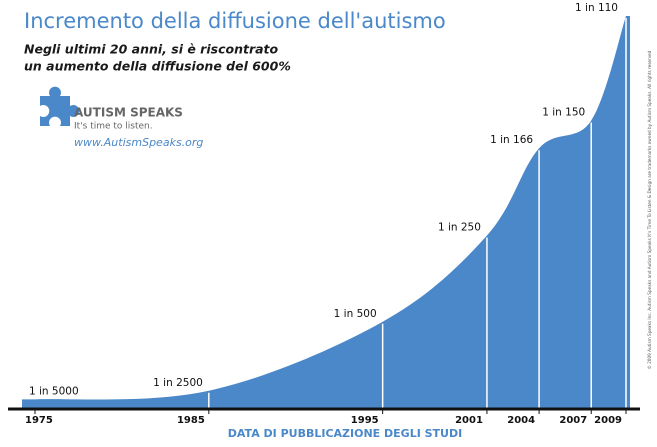  I want to click on x-tick-label: 2009, so click(608, 420).